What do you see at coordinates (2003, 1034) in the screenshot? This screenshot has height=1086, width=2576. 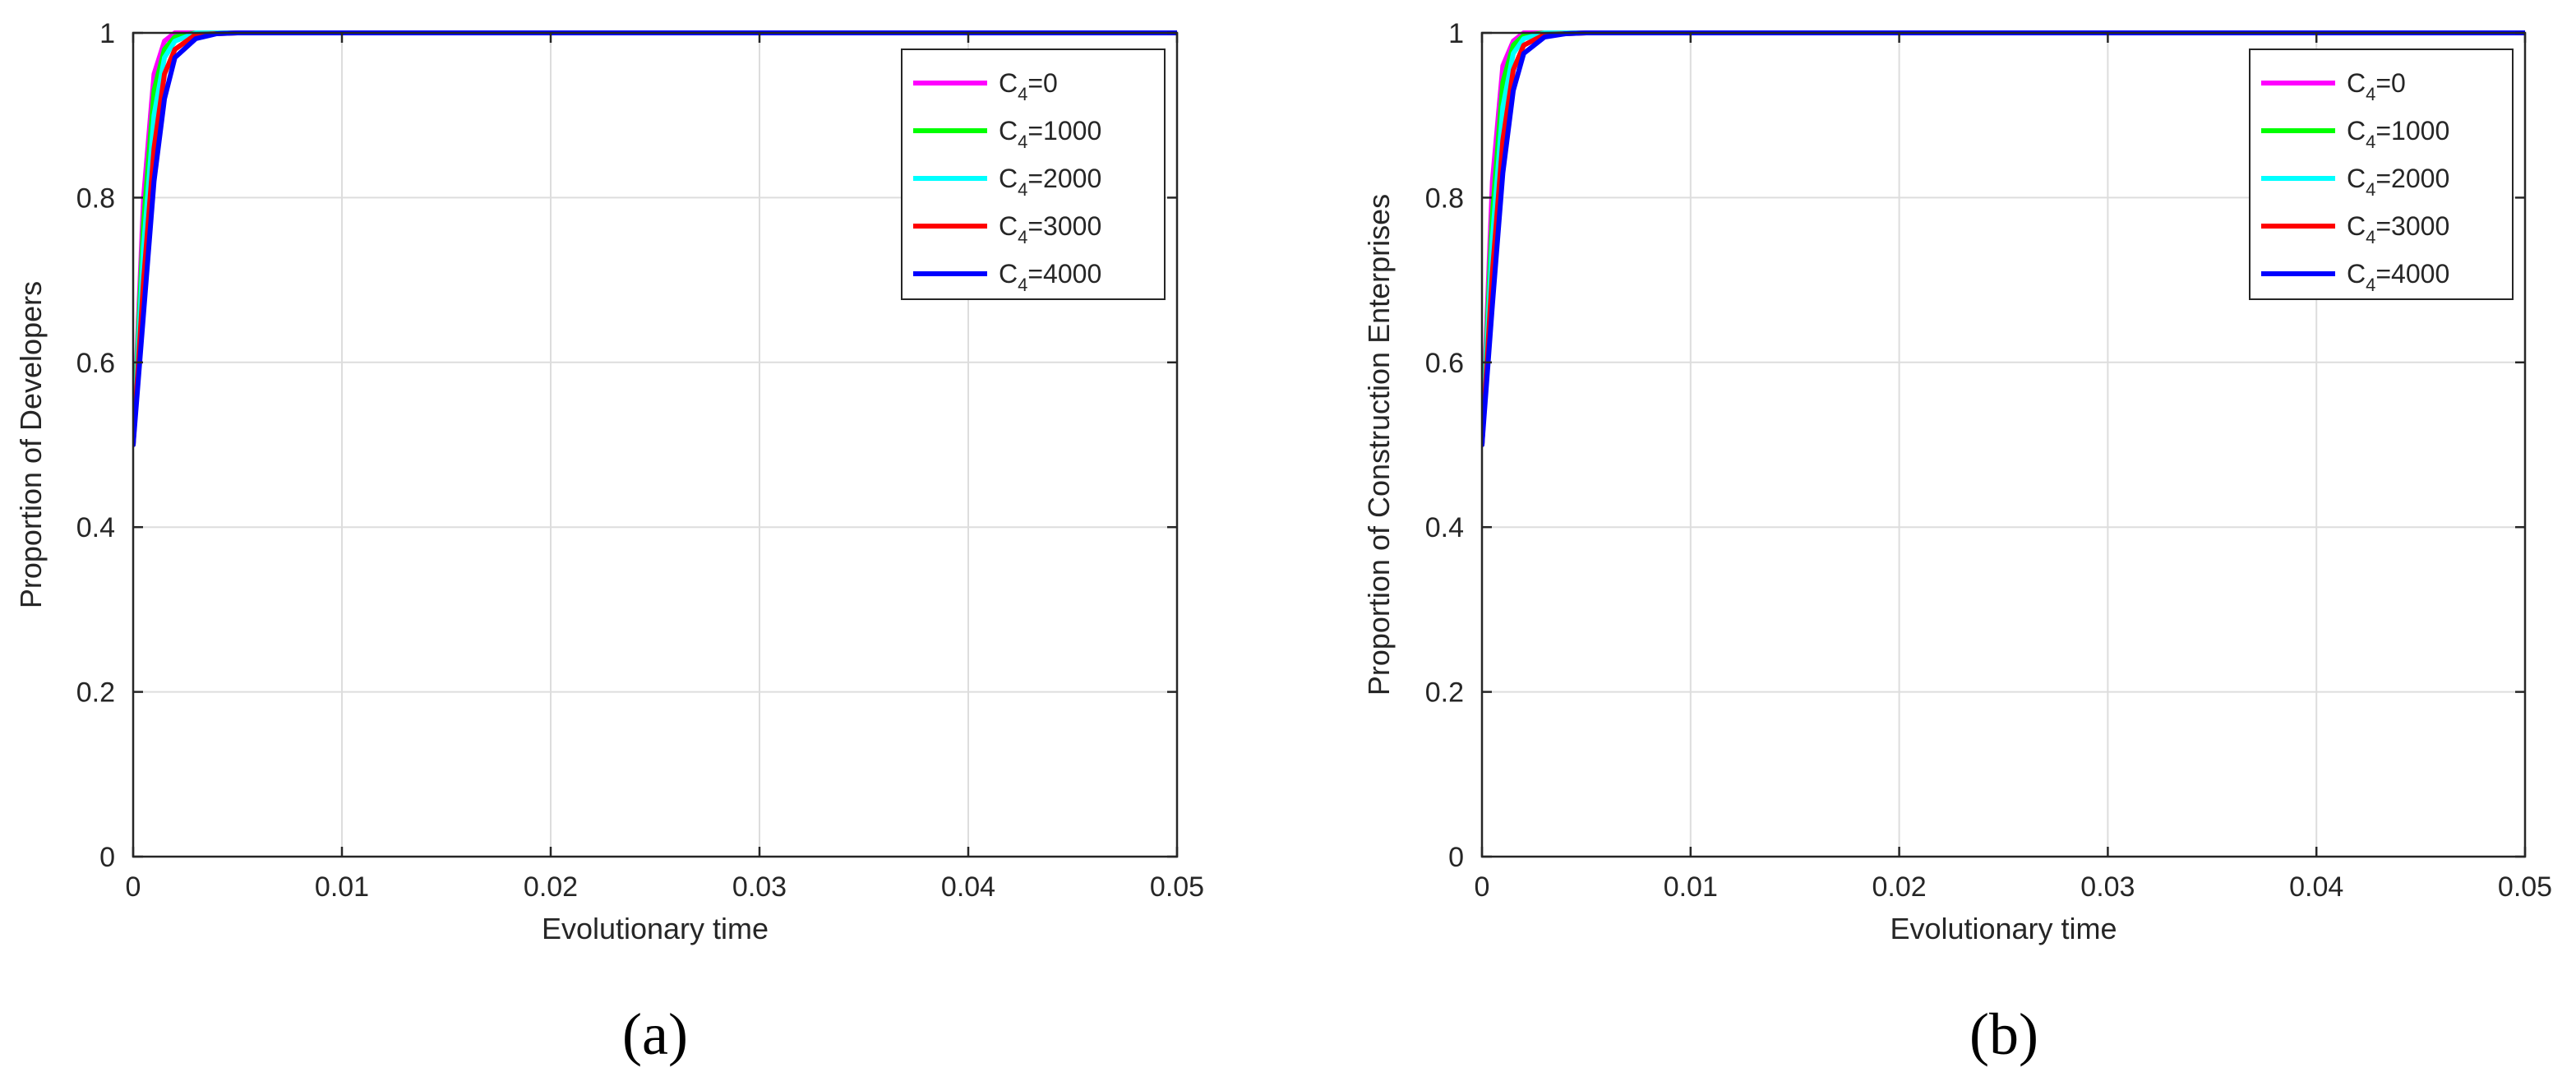 I see `panel-label: (b)` at bounding box center [2003, 1034].